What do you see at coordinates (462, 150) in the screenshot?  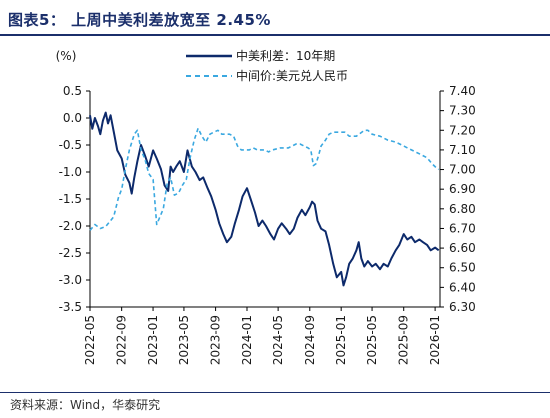 I see `right-axis-tick-label: 7.10` at bounding box center [462, 150].